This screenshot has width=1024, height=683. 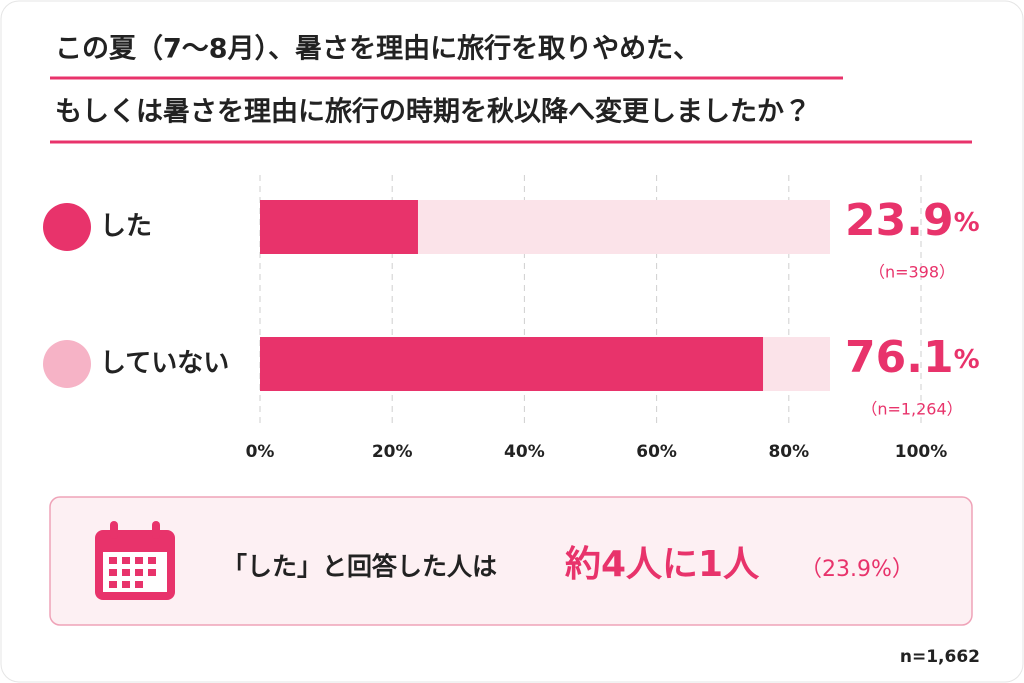 I want to click on footnote: n=1,662, so click(x=940, y=657).